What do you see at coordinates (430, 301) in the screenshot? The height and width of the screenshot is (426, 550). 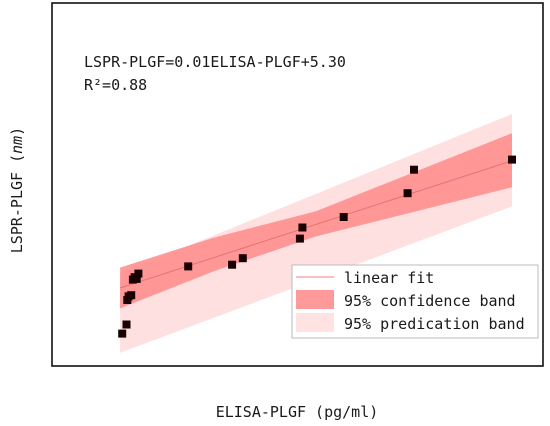 I see `legend-label-confidence-band: 95% confidence band` at bounding box center [430, 301].